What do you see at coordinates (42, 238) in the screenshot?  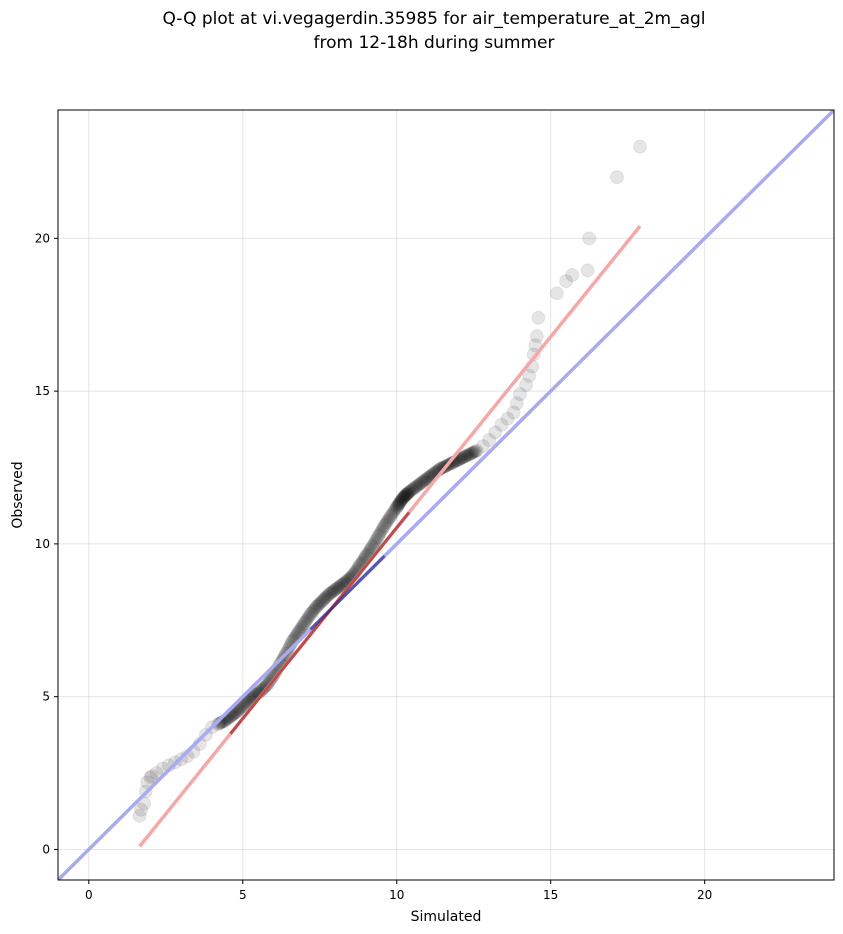 I see `y-tick-label: 20` at bounding box center [42, 238].